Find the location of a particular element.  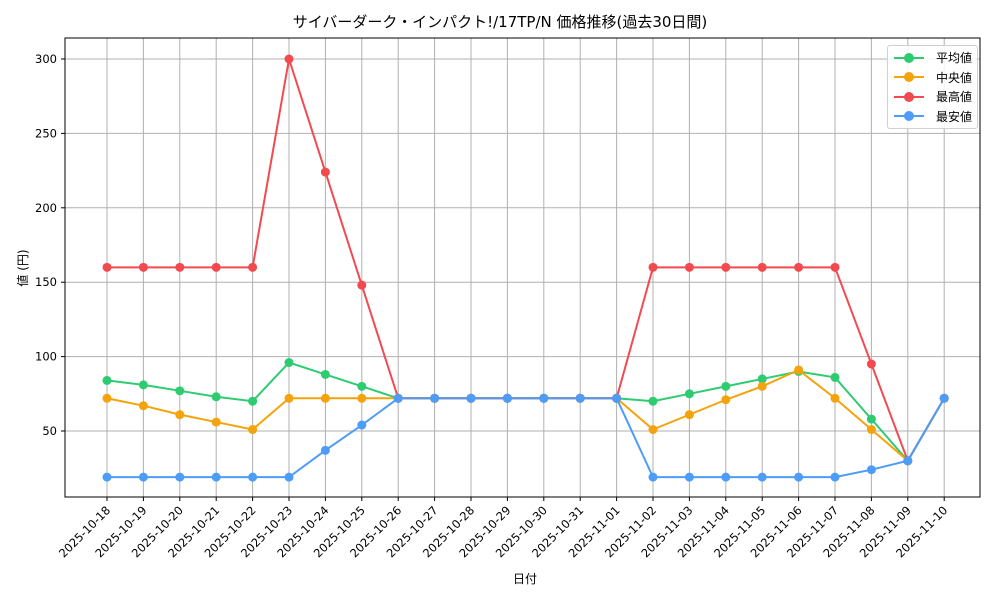

legend-item-average: 平均値 is located at coordinates (935, 58).